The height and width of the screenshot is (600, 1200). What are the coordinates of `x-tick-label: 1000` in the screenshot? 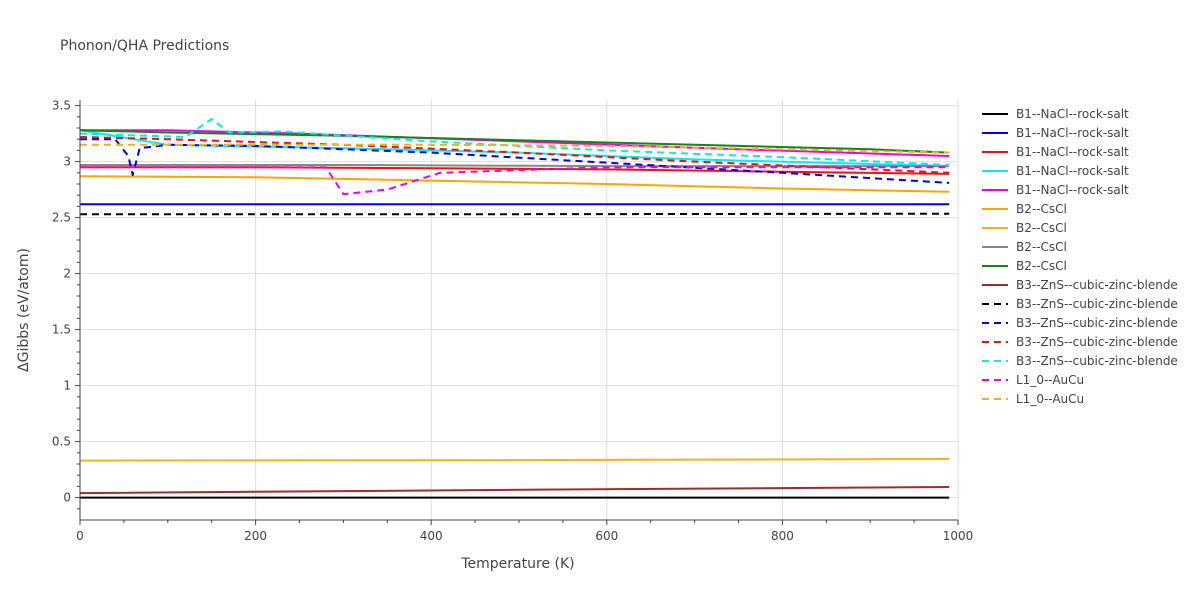 It's located at (958, 536).